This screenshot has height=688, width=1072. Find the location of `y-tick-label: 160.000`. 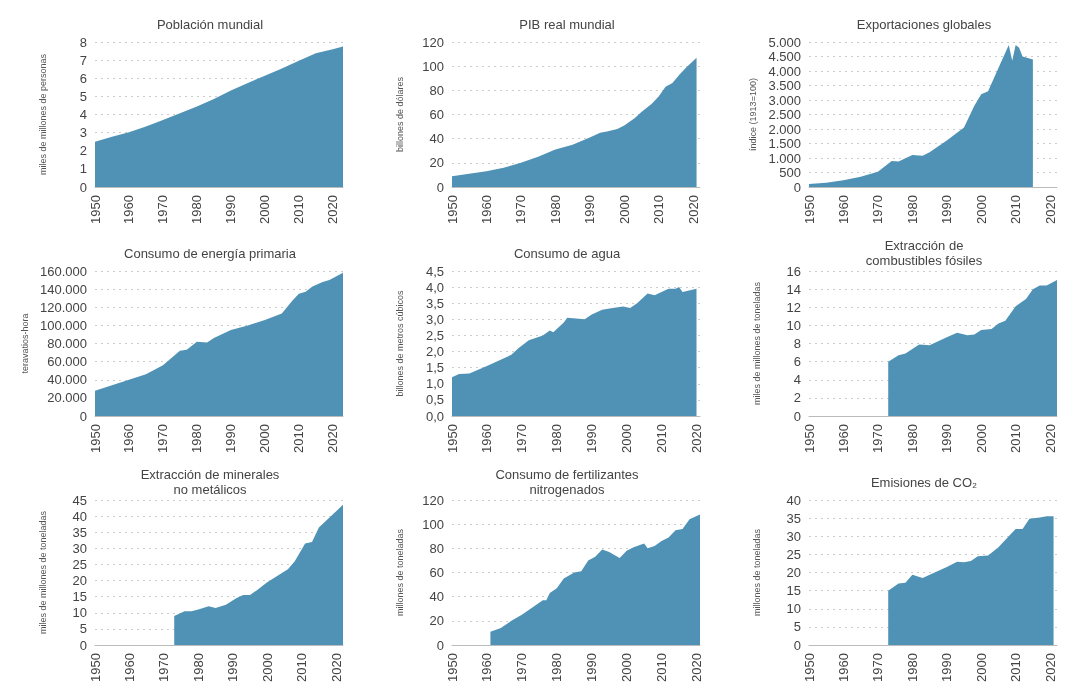

y-tick-label: 160.000 is located at coordinates (63, 271).